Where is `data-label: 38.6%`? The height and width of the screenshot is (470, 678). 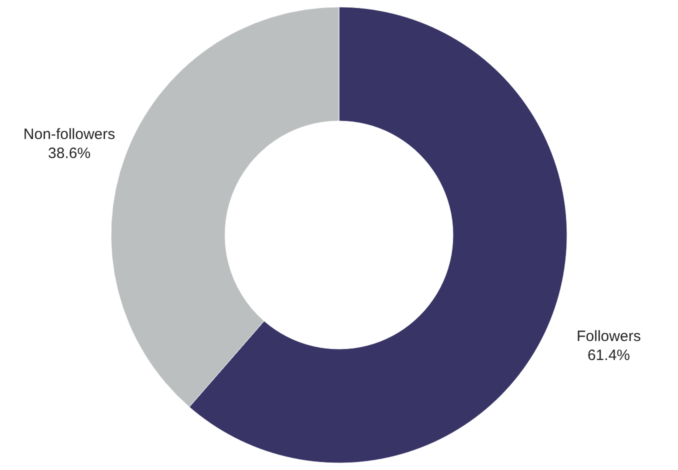 data-label: 38.6% is located at coordinates (69, 153).